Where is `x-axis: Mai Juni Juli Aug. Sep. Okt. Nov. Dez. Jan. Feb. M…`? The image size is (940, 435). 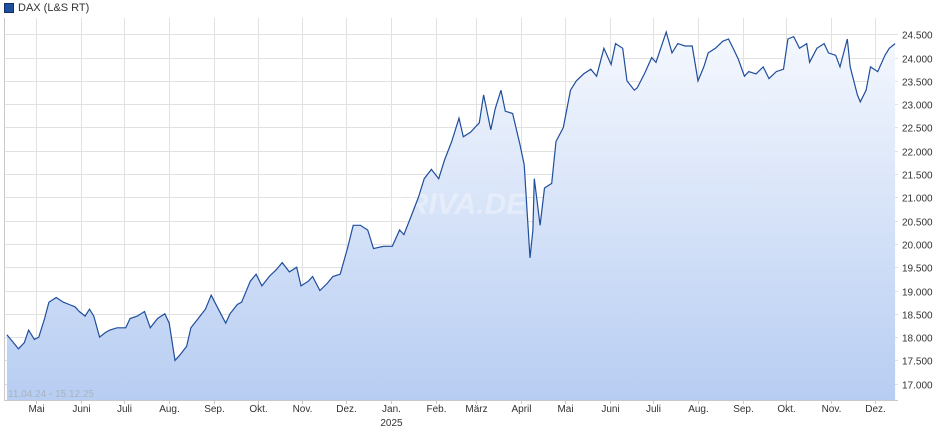
x-axis: Mai Juni Juli Aug. Sep. Okt. Nov. Dez. Jan. Feb. M… is located at coordinates (457, 414).